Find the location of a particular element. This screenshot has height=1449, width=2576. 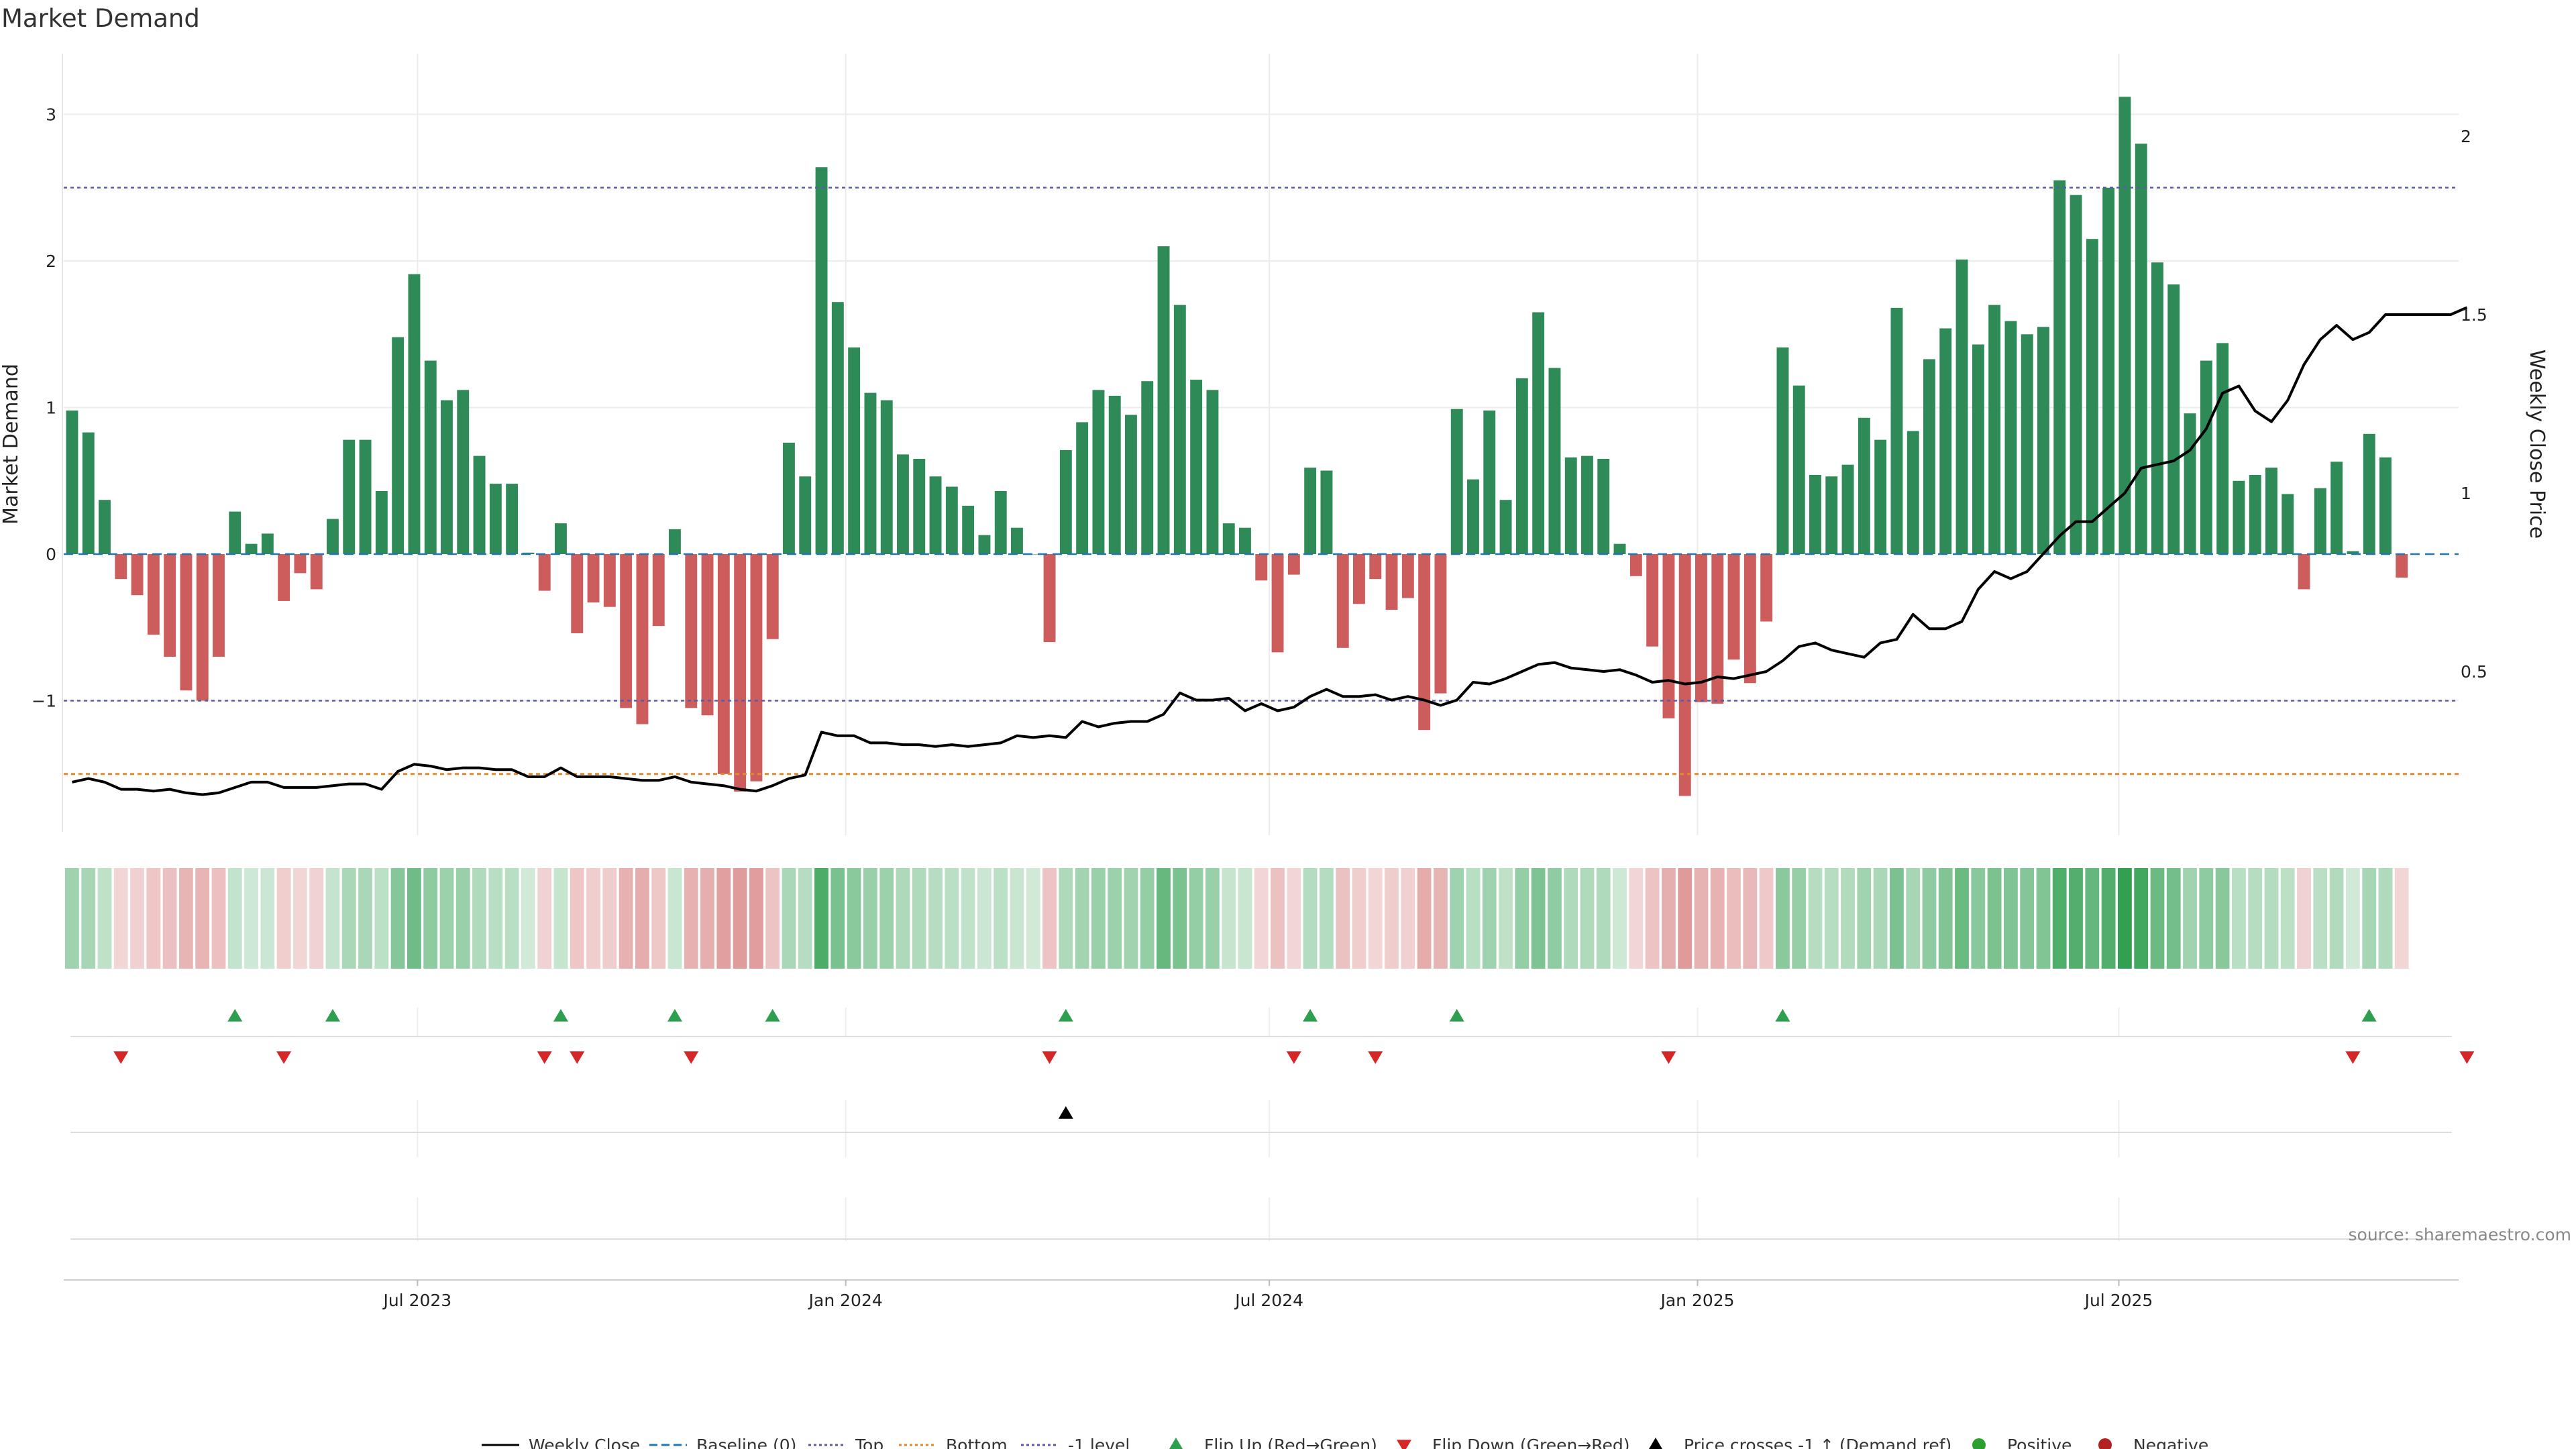

y-tick-label: 1 is located at coordinates (51, 408).